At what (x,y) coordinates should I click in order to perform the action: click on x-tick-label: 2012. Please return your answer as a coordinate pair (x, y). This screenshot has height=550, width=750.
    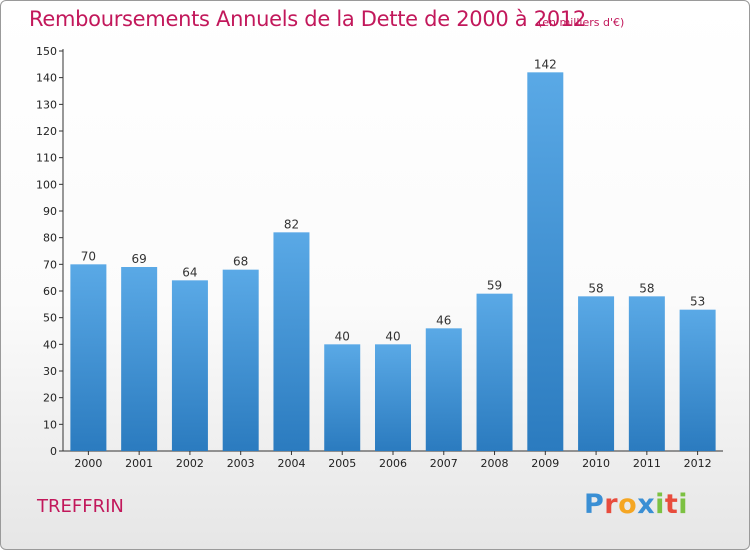
    Looking at the image, I should click on (698, 463).